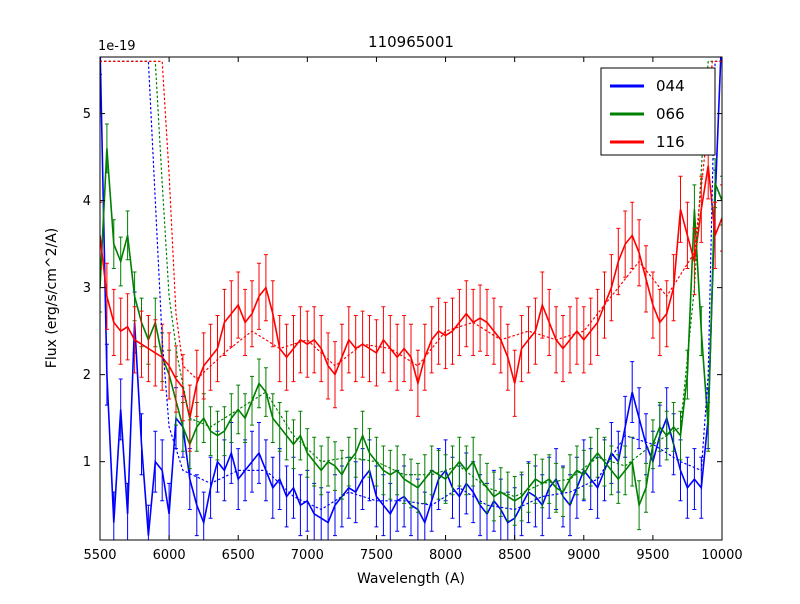 This screenshot has width=800, height=604. Describe the element at coordinates (87, 462) in the screenshot. I see `y-tick-label: 1` at that location.